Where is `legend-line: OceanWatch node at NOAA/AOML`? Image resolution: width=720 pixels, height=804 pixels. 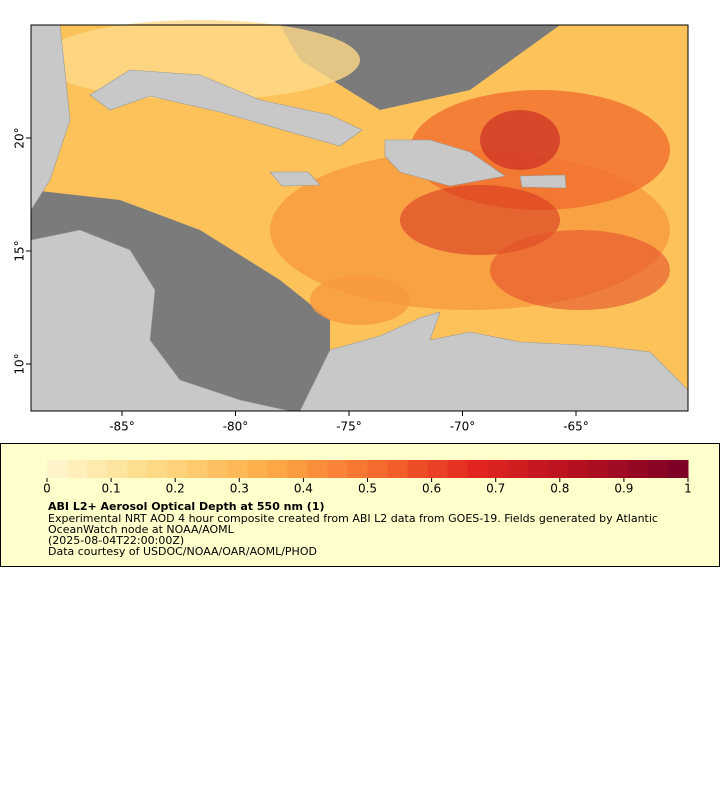 legend-line: OceanWatch node at NOAA/AOML is located at coordinates (141, 529).